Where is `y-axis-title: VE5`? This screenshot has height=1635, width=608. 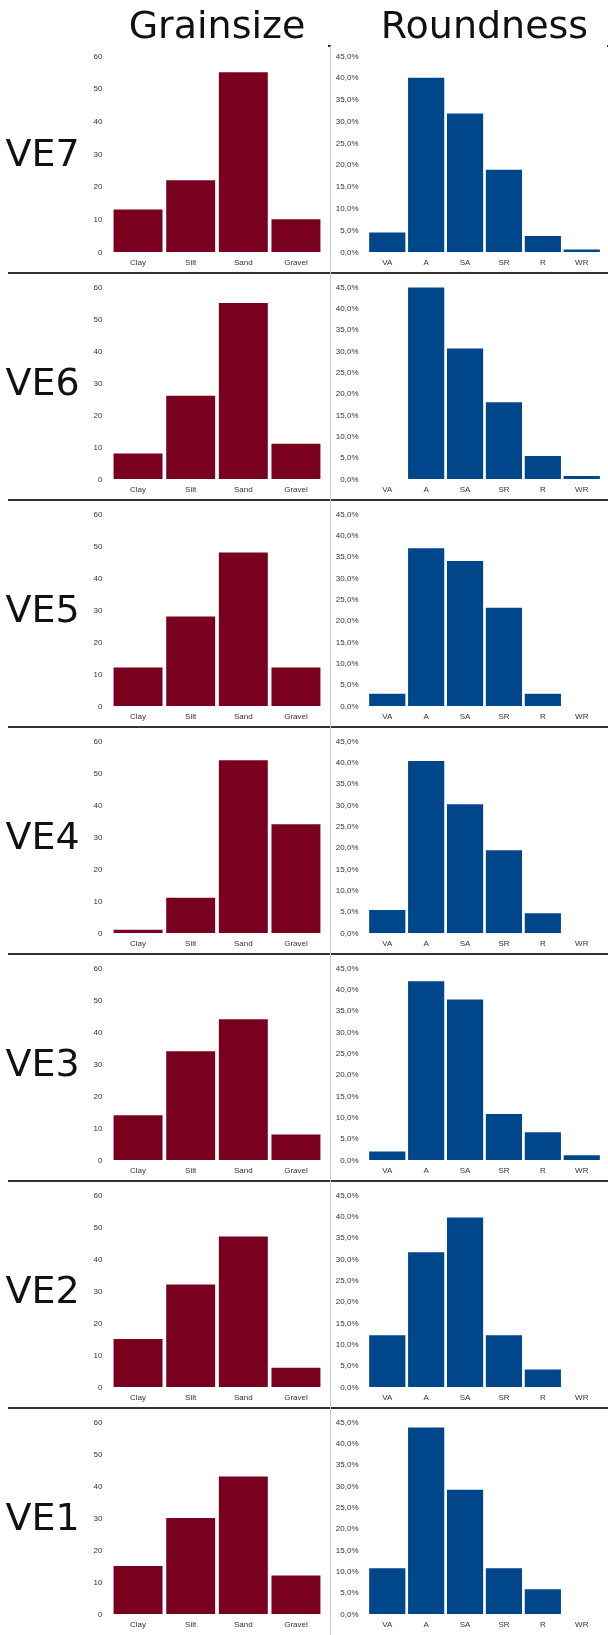 y-axis-title: VE5 is located at coordinates (42, 608).